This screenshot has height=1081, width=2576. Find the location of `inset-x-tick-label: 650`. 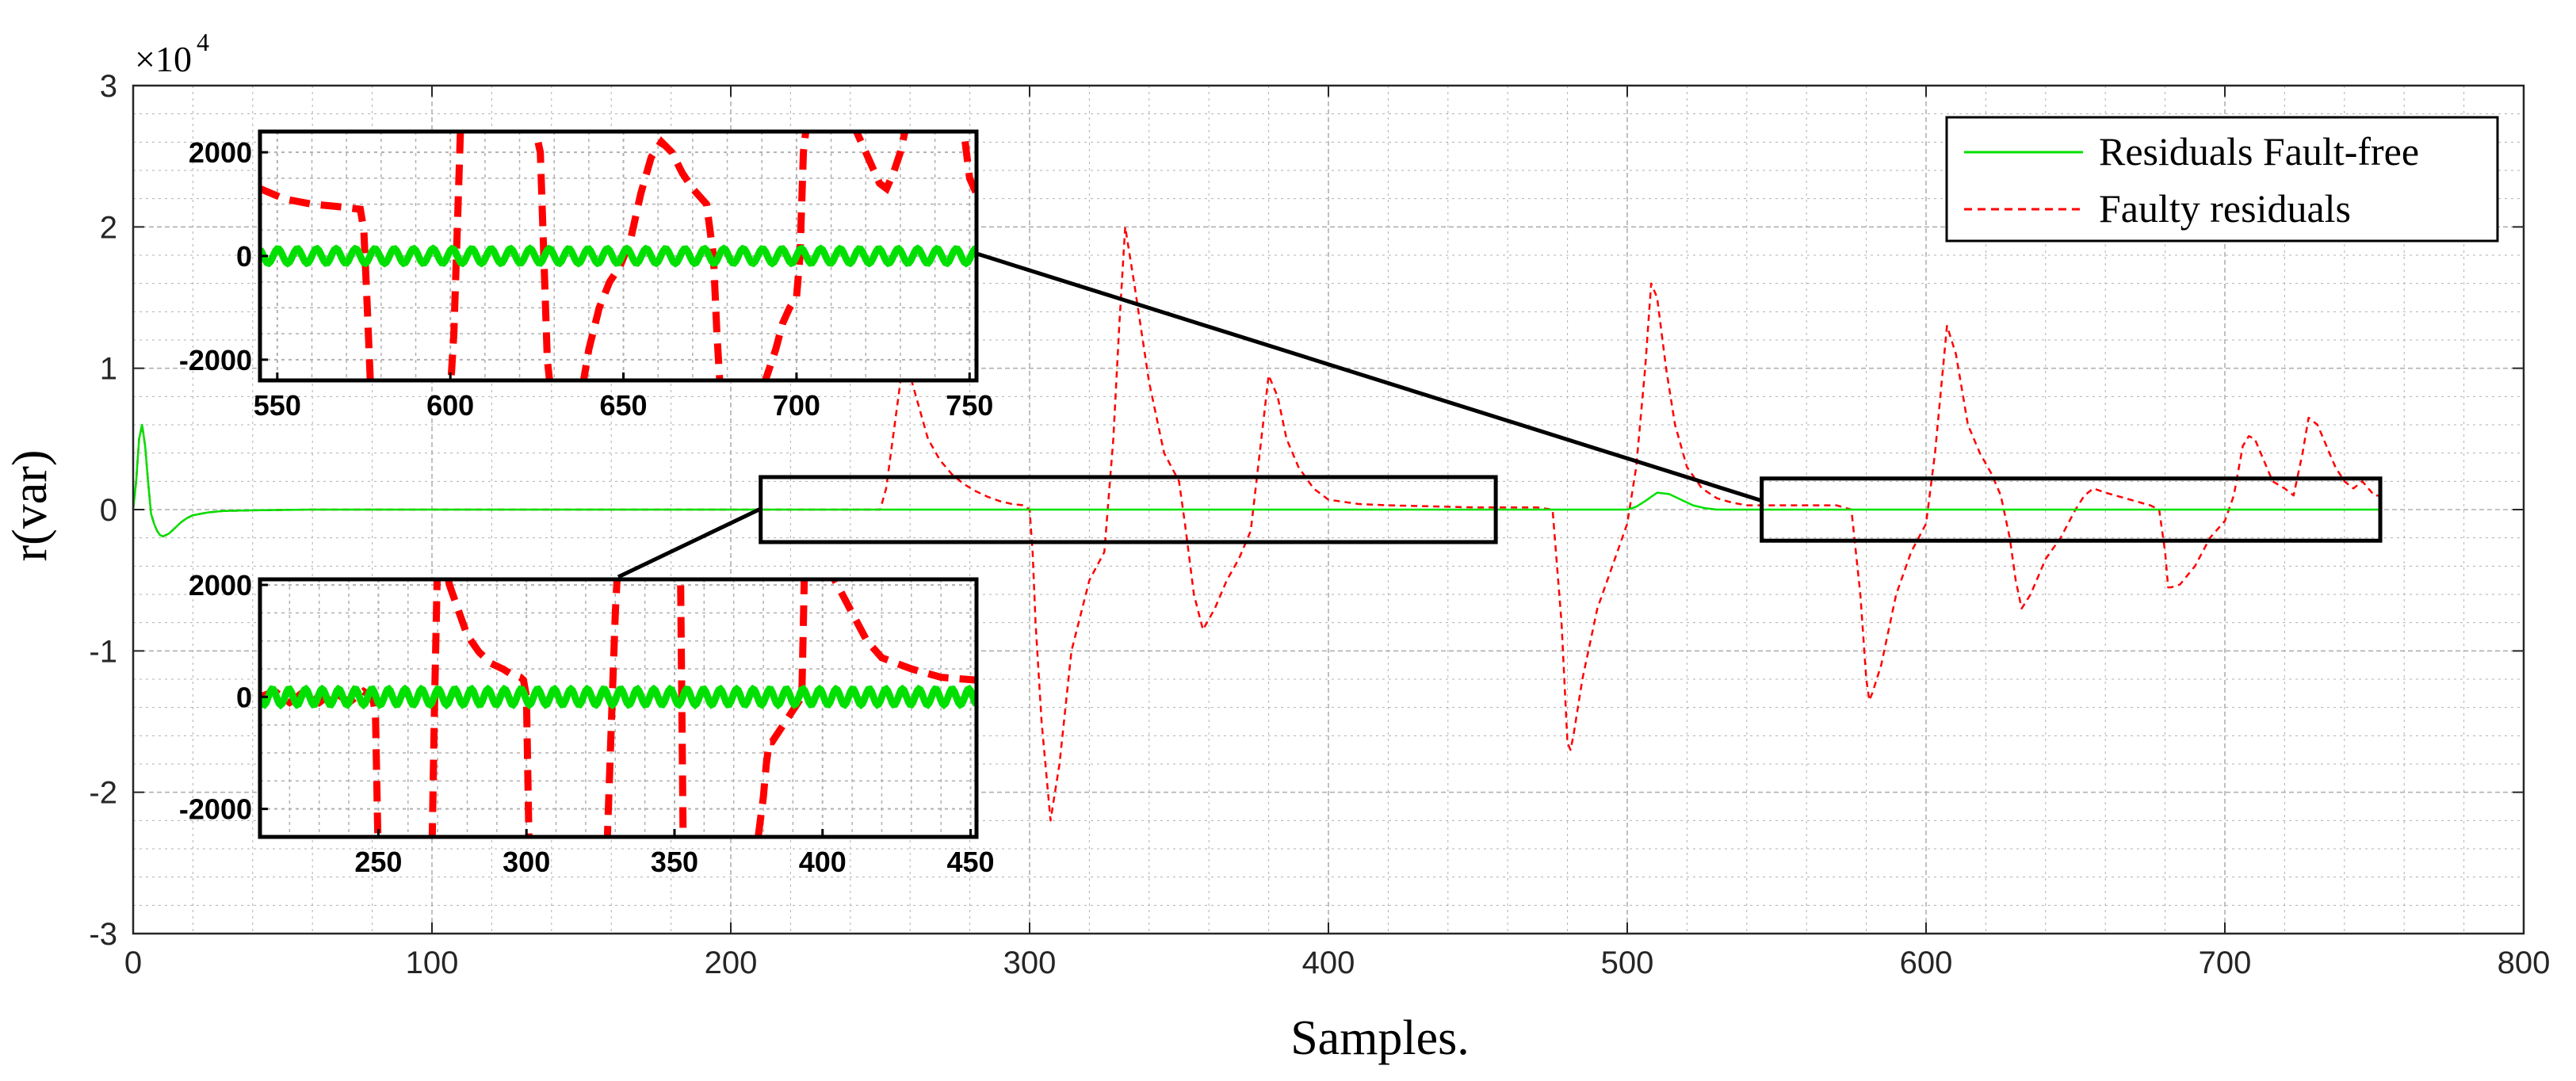

inset-x-tick-label: 650 is located at coordinates (624, 405).